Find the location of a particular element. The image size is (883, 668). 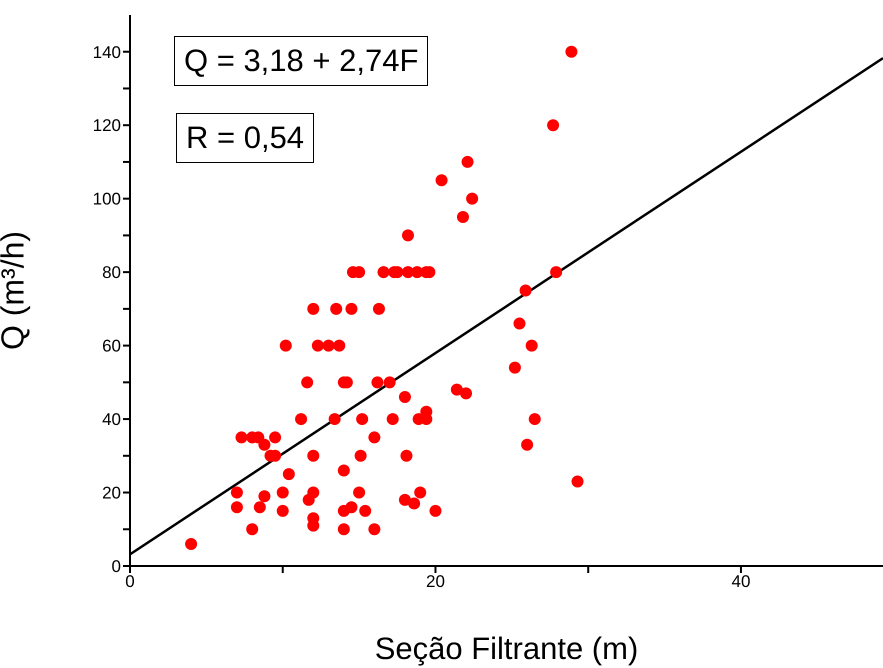

y-tick-label: 80 is located at coordinates (111, 272).